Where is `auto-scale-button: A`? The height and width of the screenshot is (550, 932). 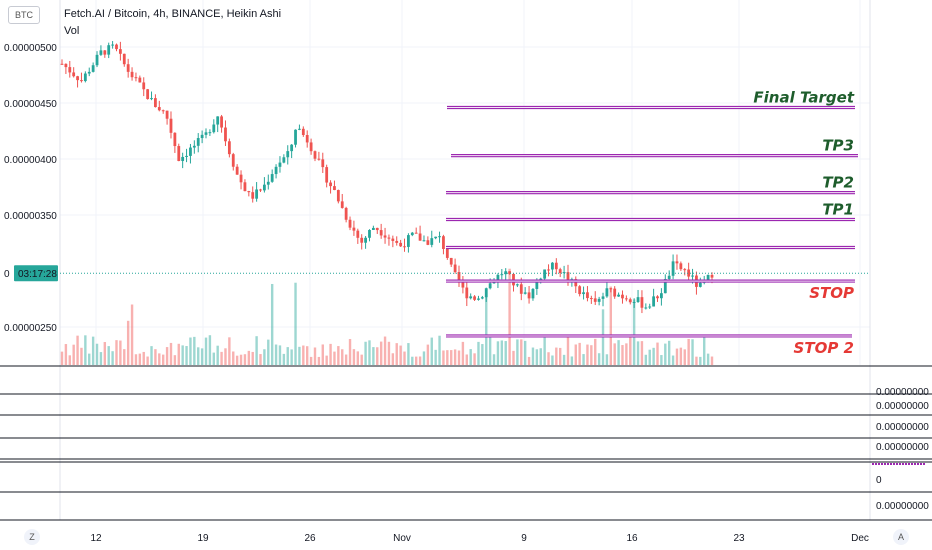 auto-scale-button: A is located at coordinates (901, 537).